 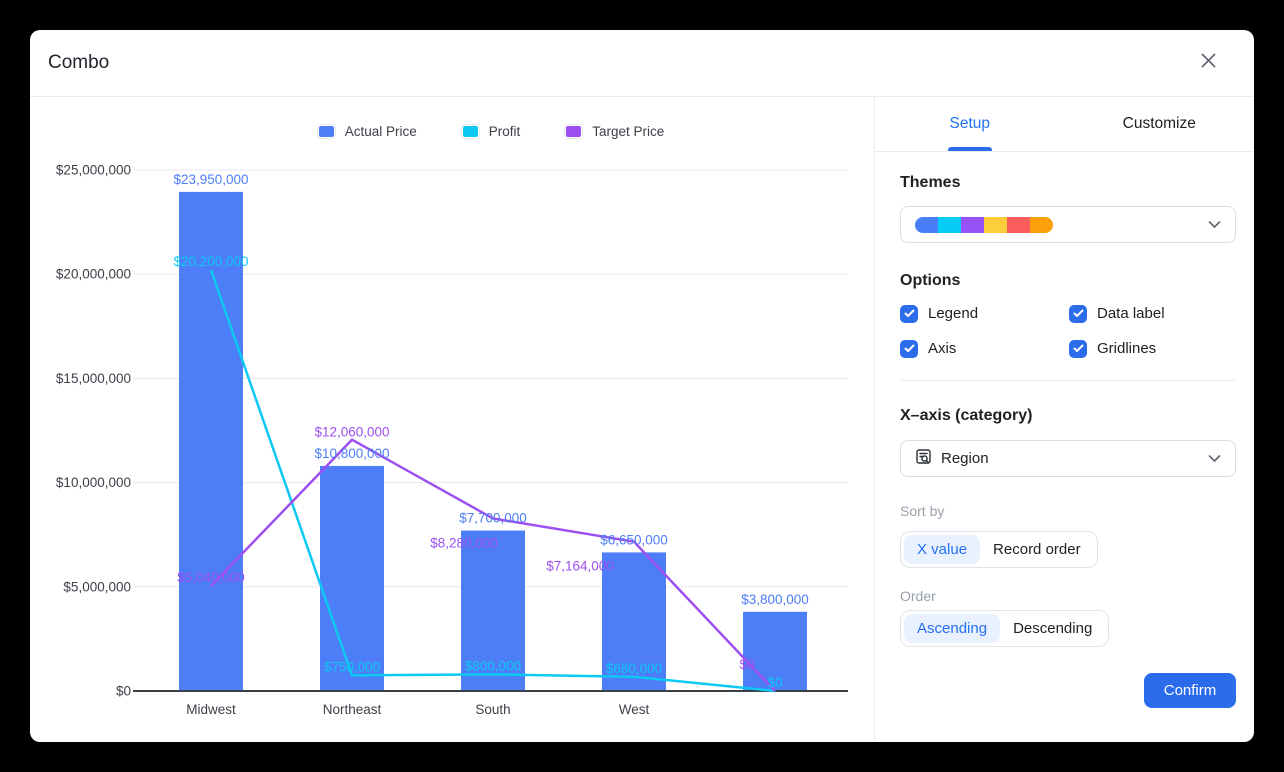 I want to click on checkbox-label: Gridlines, so click(x=1127, y=348).